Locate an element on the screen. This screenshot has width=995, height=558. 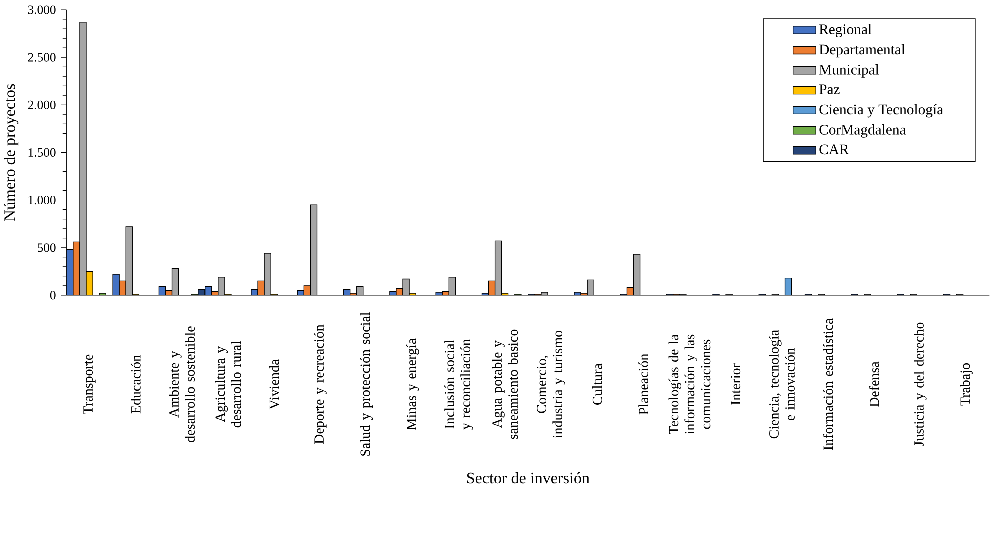
x-tick-label: Interior is located at coordinates (736, 384).